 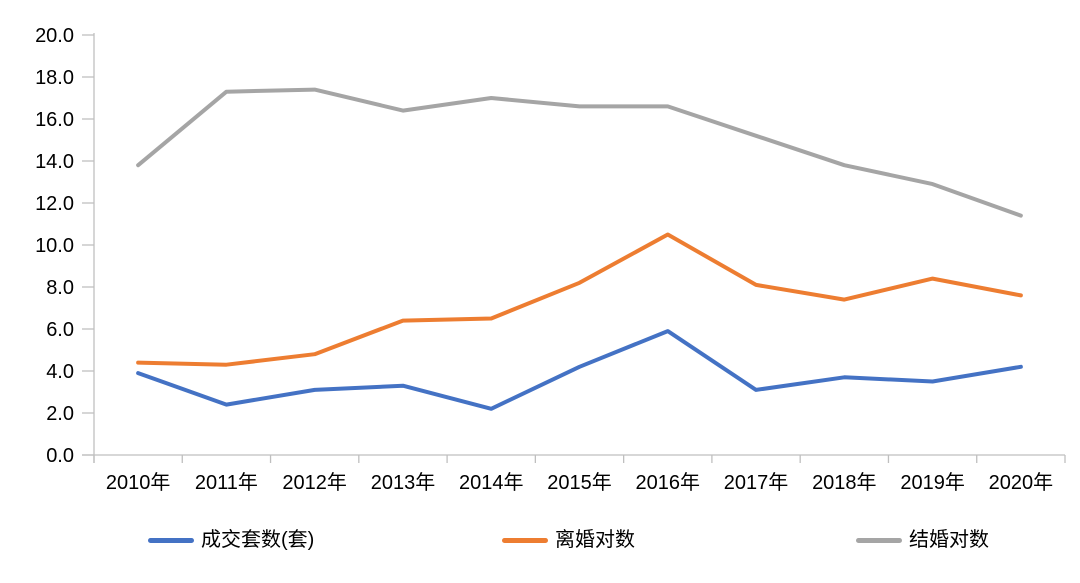 What do you see at coordinates (314, 482) in the screenshot?
I see `x-axis-tick-label: 2012年` at bounding box center [314, 482].